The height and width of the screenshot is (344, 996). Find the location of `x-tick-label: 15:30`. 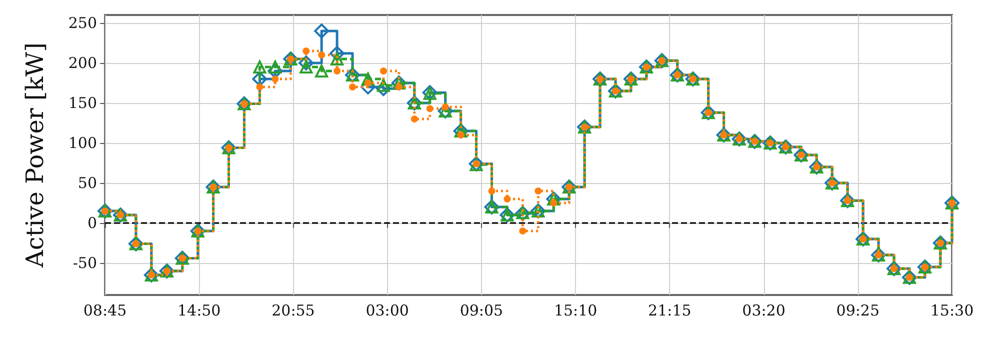

x-tick-label: 15:30 is located at coordinates (952, 311).